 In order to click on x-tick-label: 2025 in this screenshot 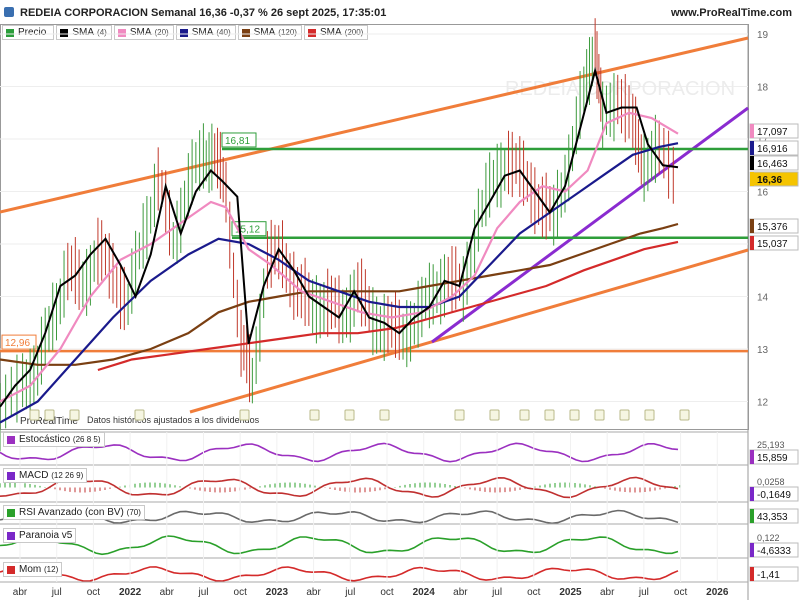, I will do `click(570, 592)`.